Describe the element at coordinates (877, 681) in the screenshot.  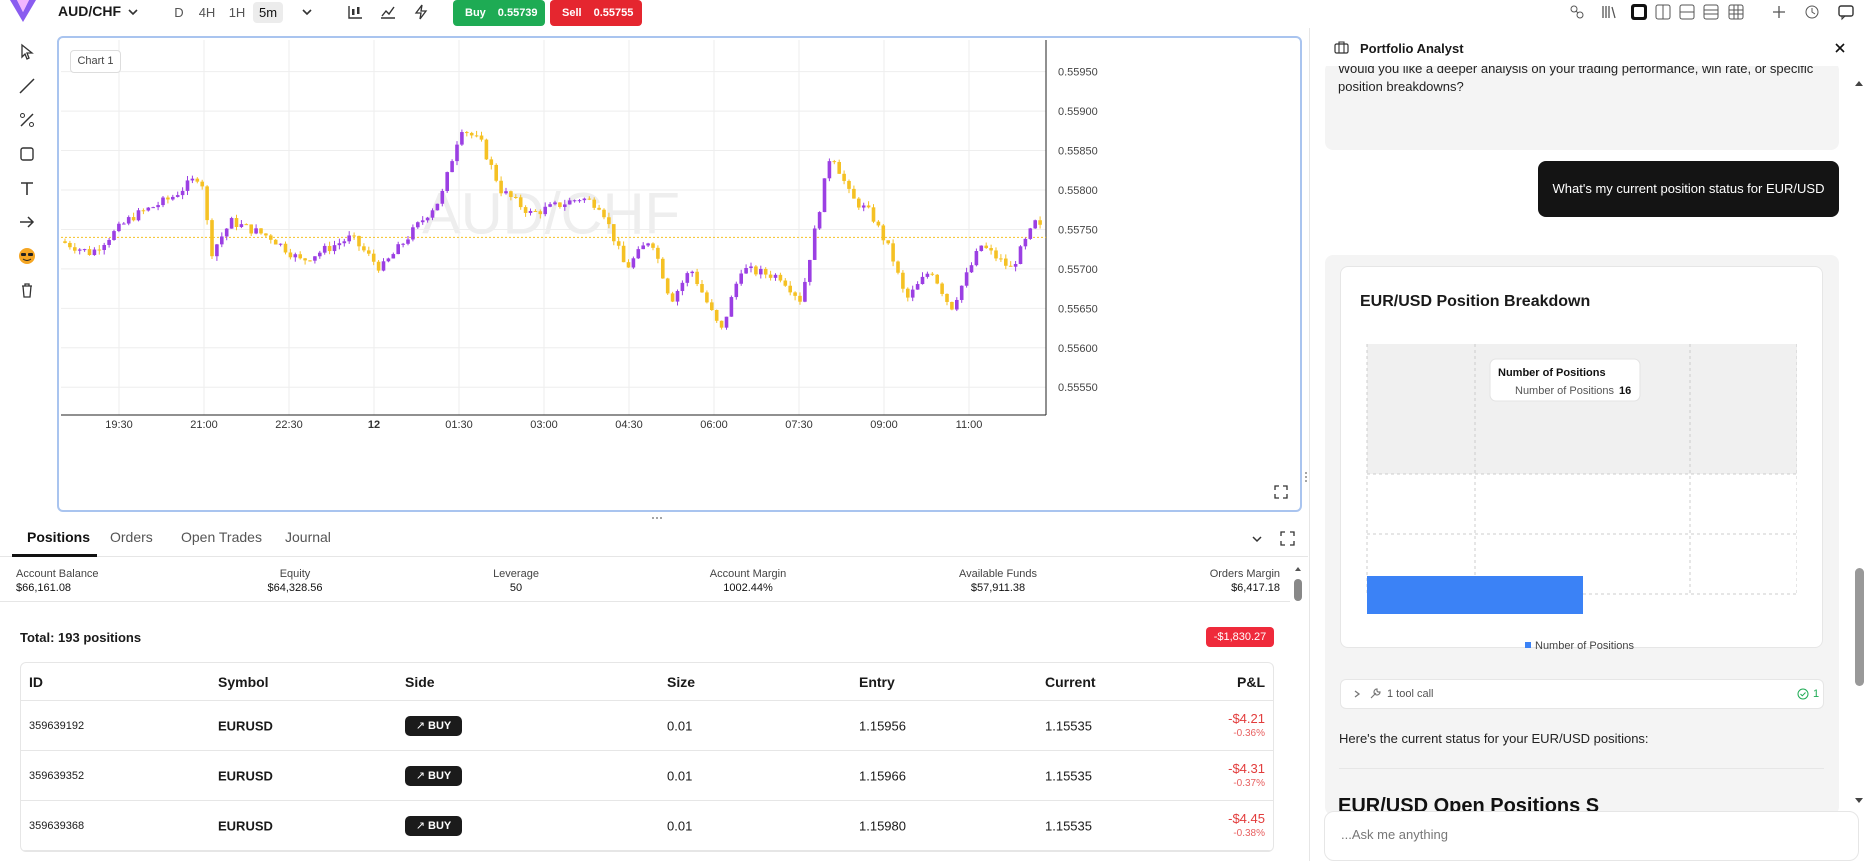
I see `column-header: Entry` at that location.